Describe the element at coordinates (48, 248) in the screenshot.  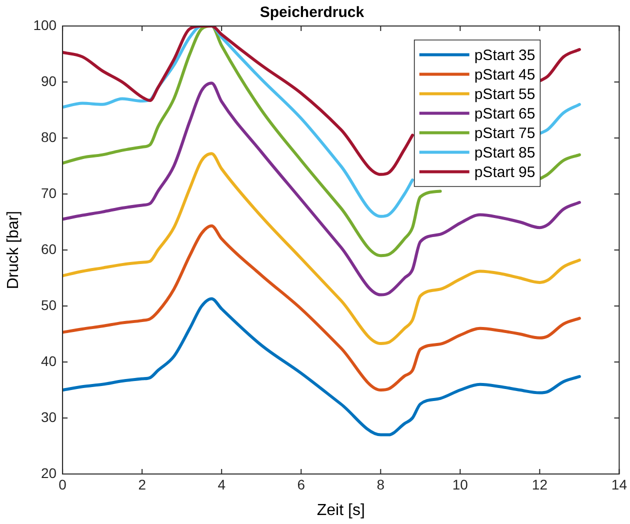
I see `y-tick-label: 60` at that location.